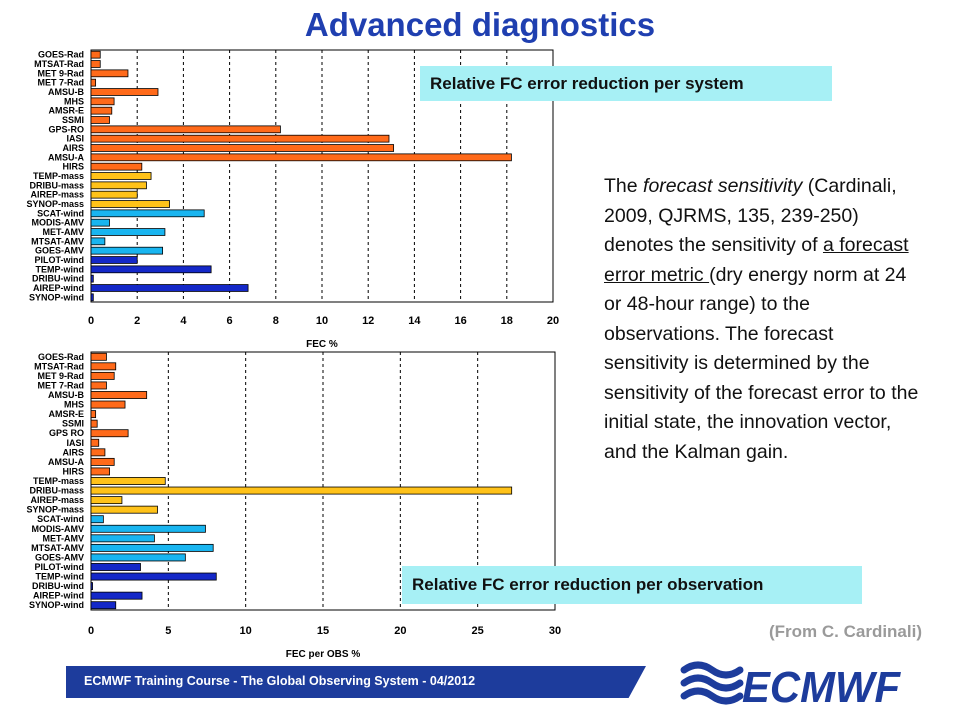  Describe the element at coordinates (57, 195) in the screenshot. I see `chart-0-category-label-15: AIREP-mass` at that location.